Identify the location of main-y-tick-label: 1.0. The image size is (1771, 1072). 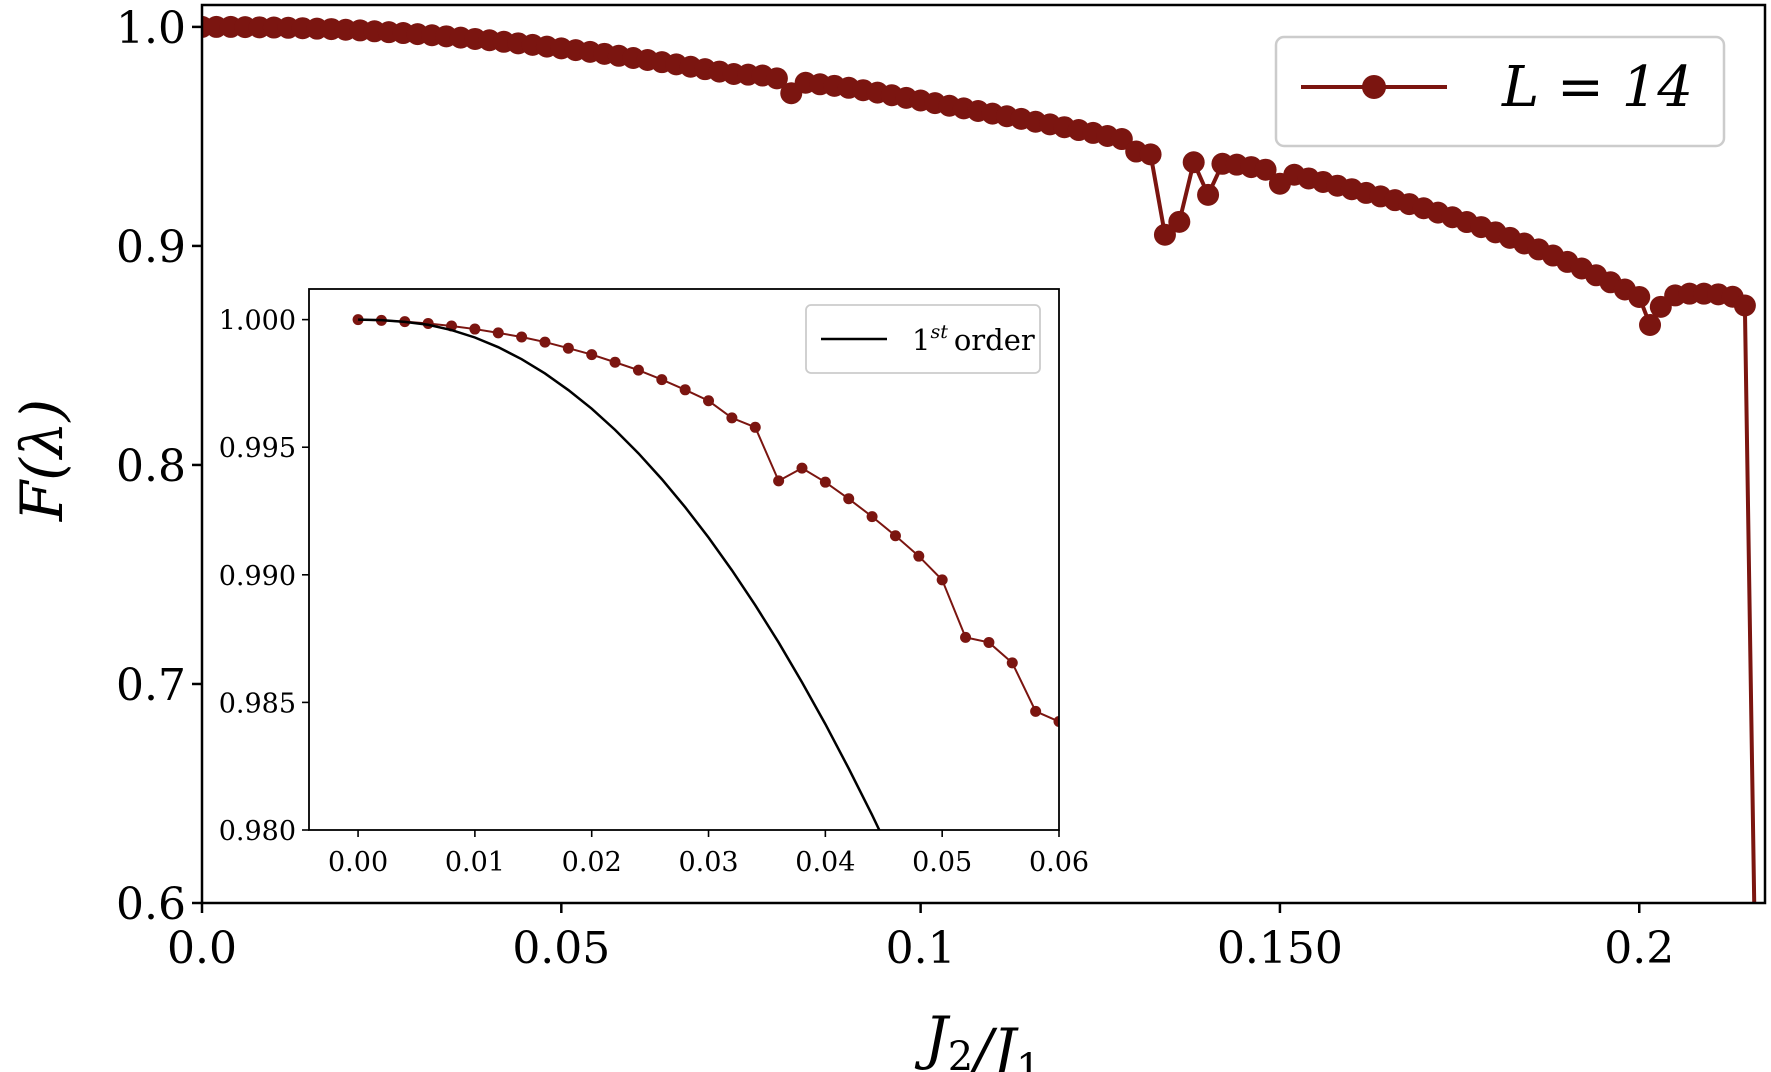
(151, 28).